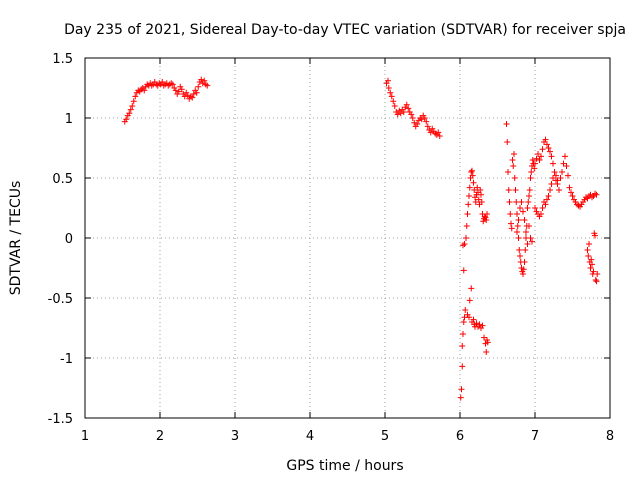 Image resolution: width=640 pixels, height=480 pixels. What do you see at coordinates (62, 179) in the screenshot?
I see `y-tick-label: 0.5` at bounding box center [62, 179].